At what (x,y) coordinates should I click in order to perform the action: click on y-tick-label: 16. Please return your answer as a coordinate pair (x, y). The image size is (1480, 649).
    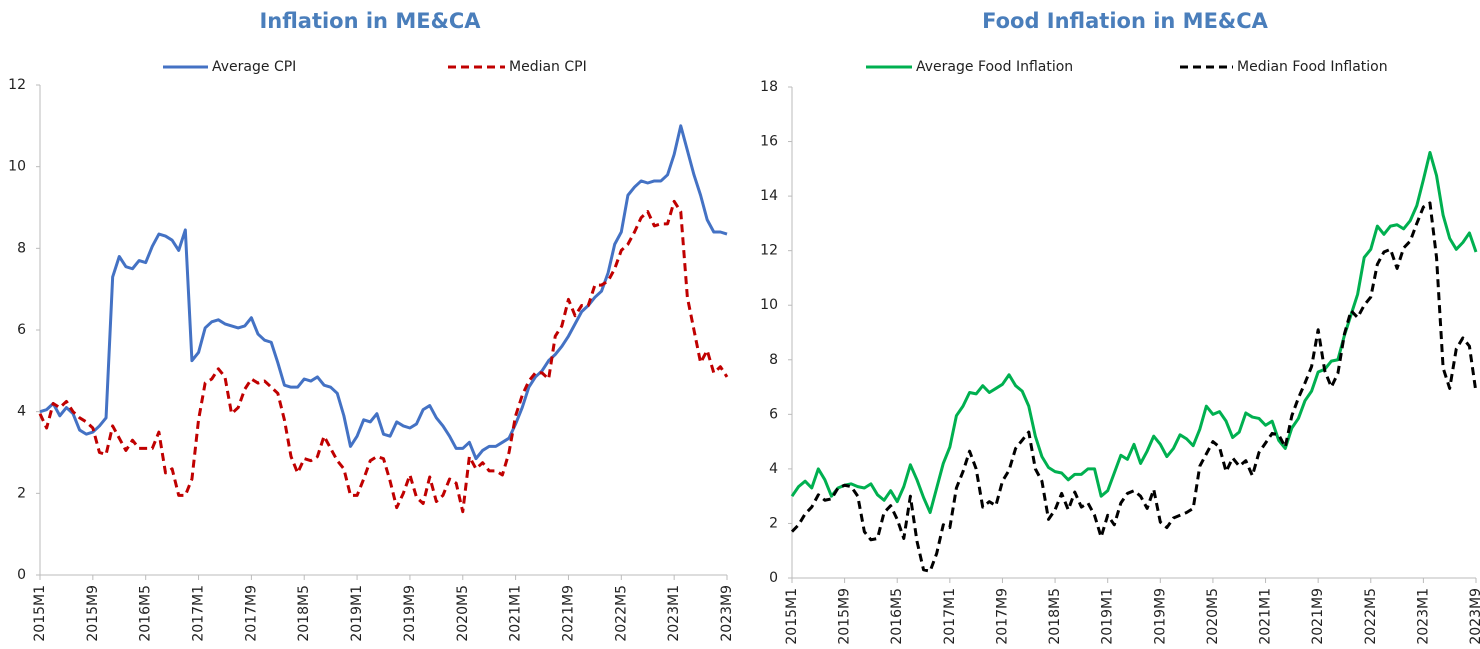
    Looking at the image, I should click on (769, 142).